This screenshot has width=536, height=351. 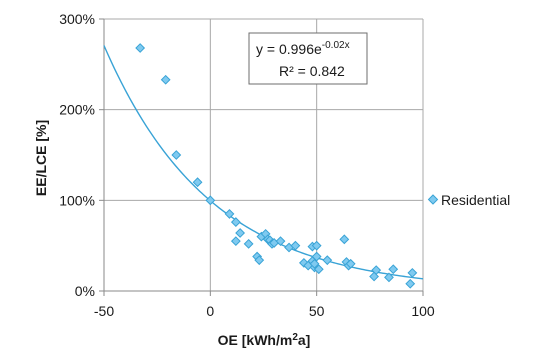 What do you see at coordinates (317, 311) in the screenshot?
I see `x-tick-label: 50` at bounding box center [317, 311].